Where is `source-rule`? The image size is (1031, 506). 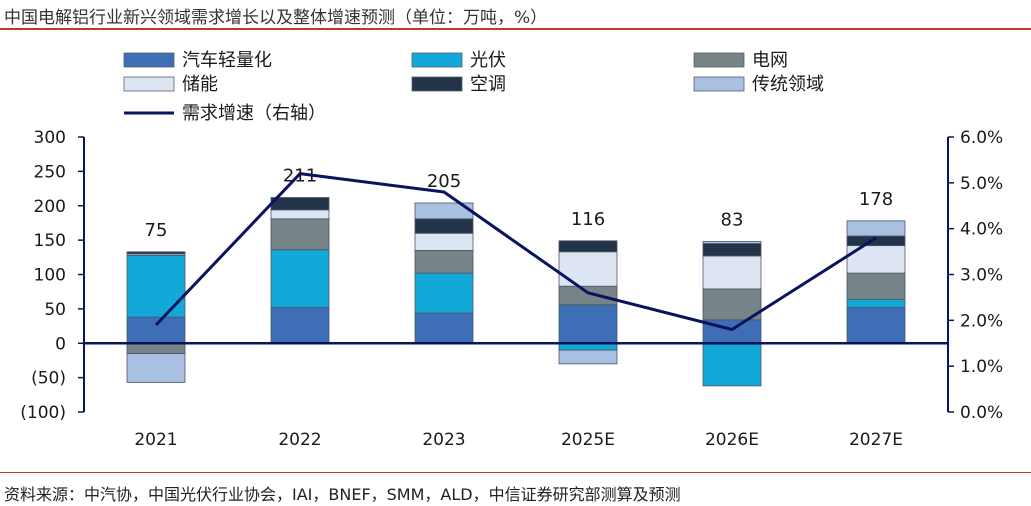 source-rule is located at coordinates (515, 472).